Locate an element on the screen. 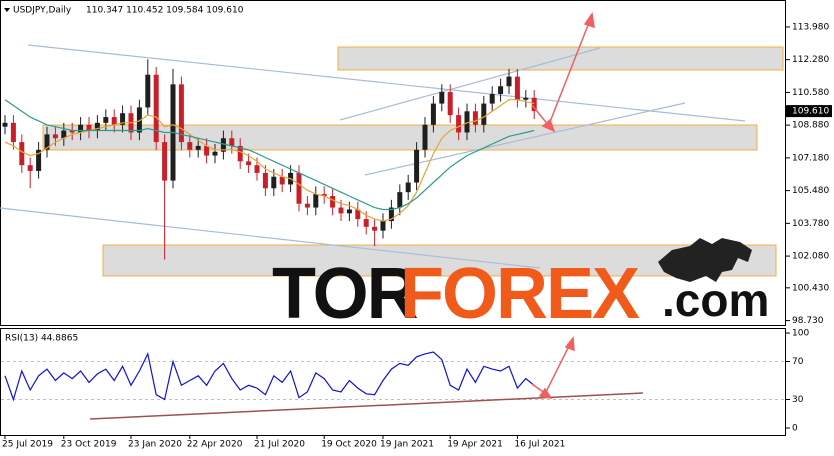 This screenshot has width=834, height=456. logo: TOR FOREX .com is located at coordinates (520, 286).